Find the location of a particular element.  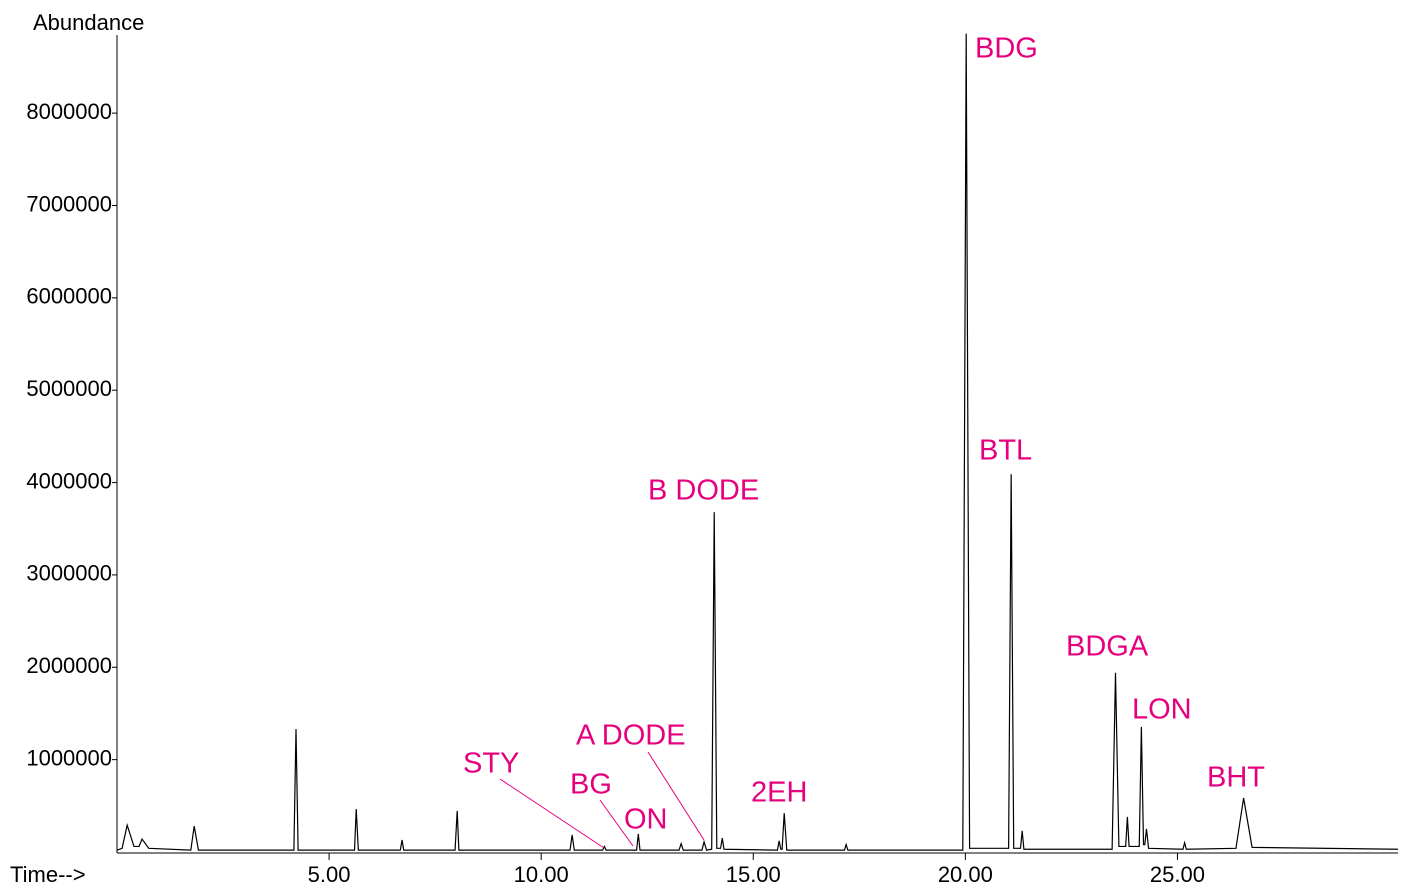

y-tick-label: 5000000 is located at coordinates (69, 388).